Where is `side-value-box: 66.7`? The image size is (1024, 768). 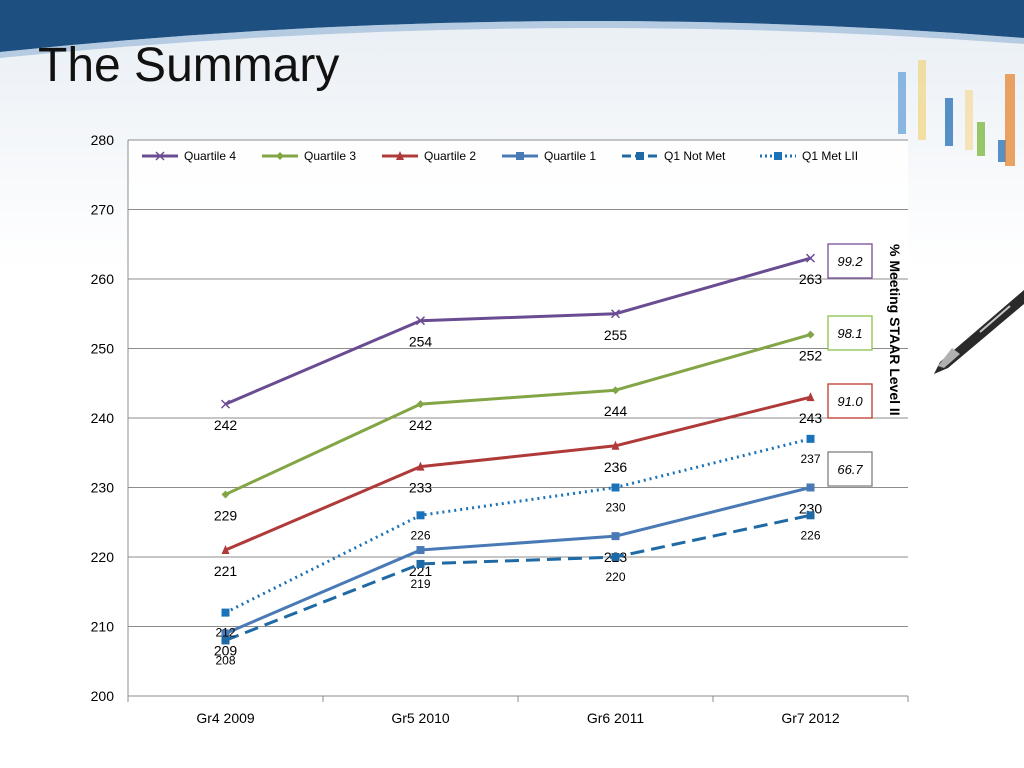
side-value-box: 66.7 is located at coordinates (850, 469).